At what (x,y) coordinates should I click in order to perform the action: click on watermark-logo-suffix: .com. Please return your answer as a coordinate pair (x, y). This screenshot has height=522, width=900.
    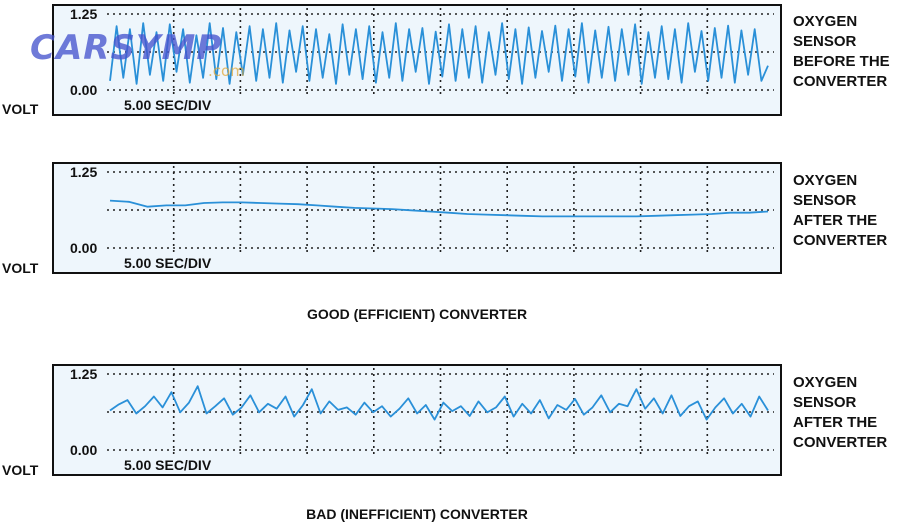
    Looking at the image, I should click on (226, 71).